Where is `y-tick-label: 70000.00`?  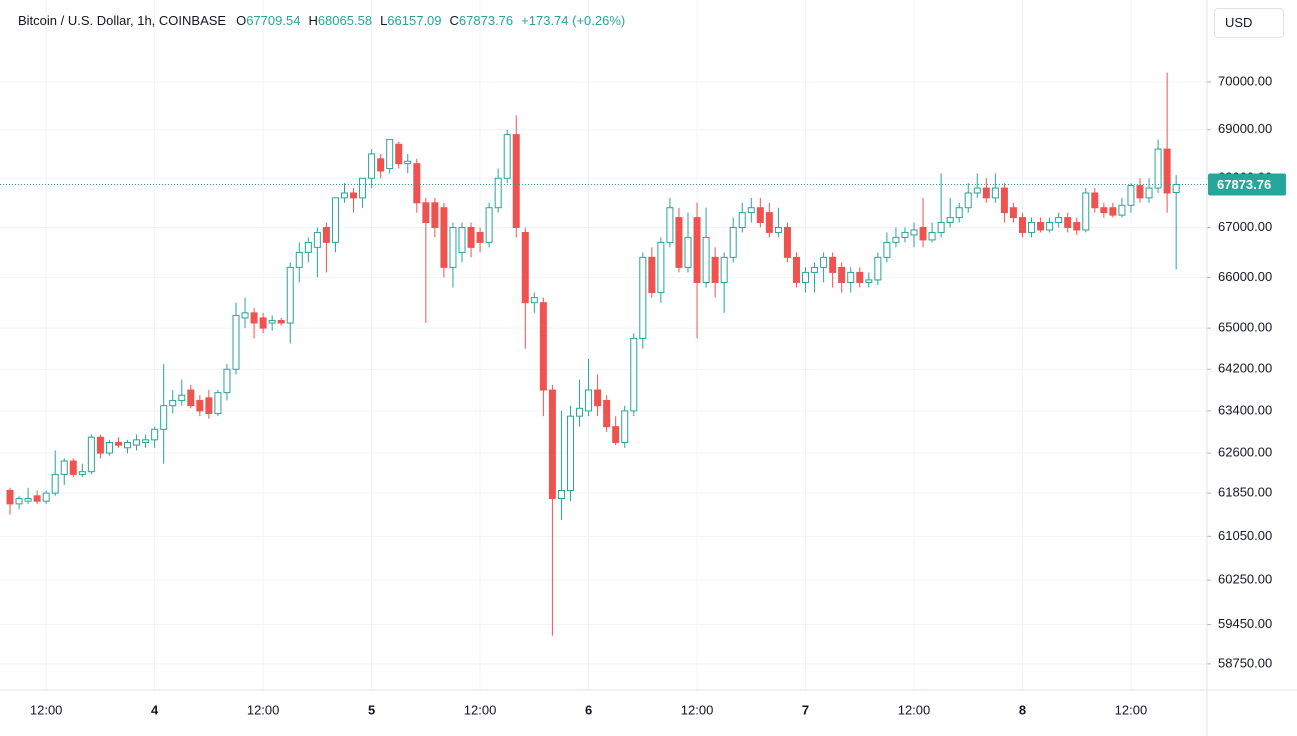
y-tick-label: 70000.00 is located at coordinates (1245, 80).